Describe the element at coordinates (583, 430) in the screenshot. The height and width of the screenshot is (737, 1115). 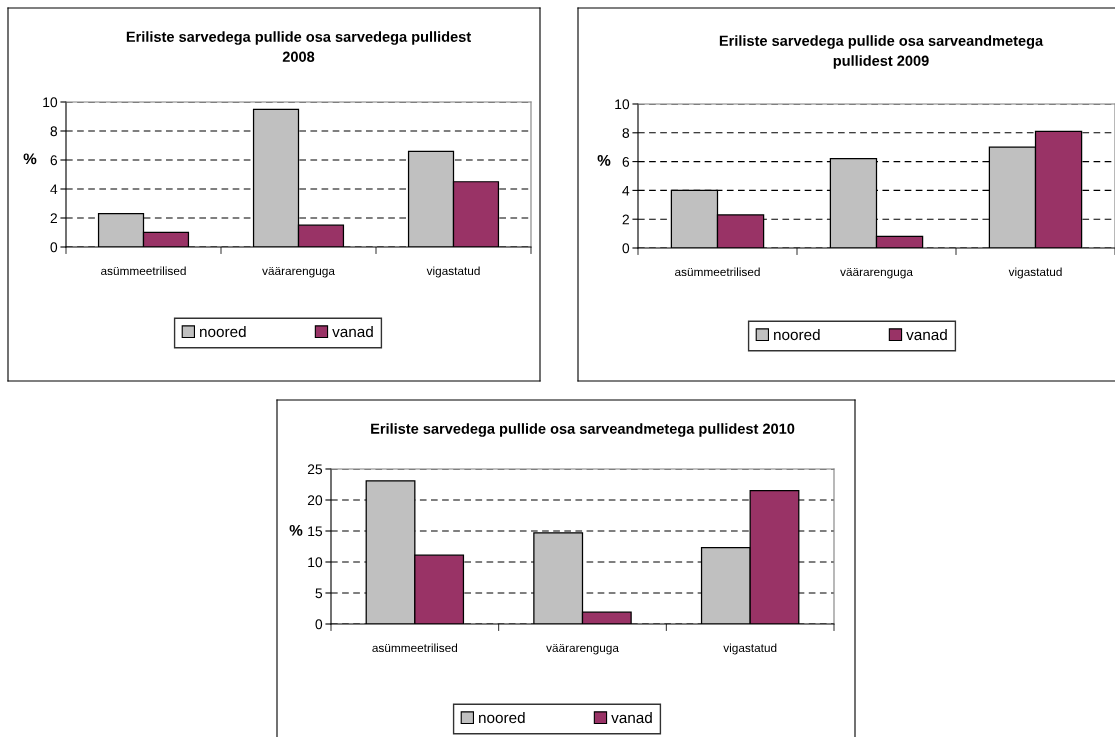
I see `chart-title: Eriliste sarvedega pullide osa sarveandmetega pullidest 2010` at that location.